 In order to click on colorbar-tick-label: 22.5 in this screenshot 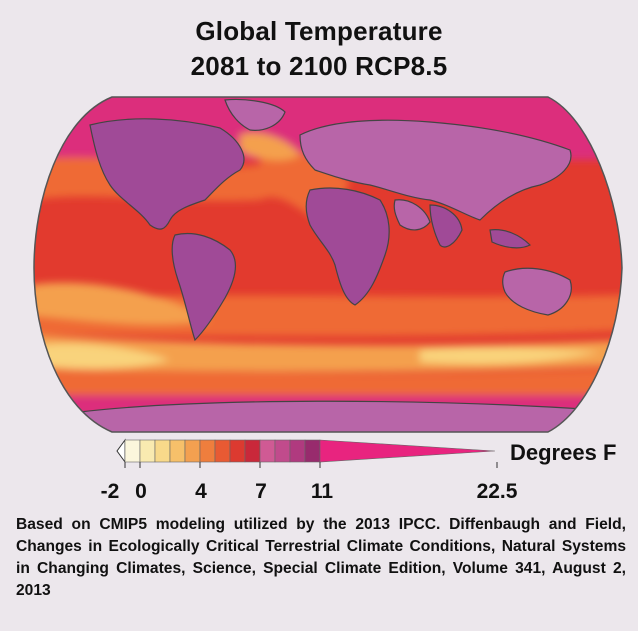, I will do `click(497, 491)`.